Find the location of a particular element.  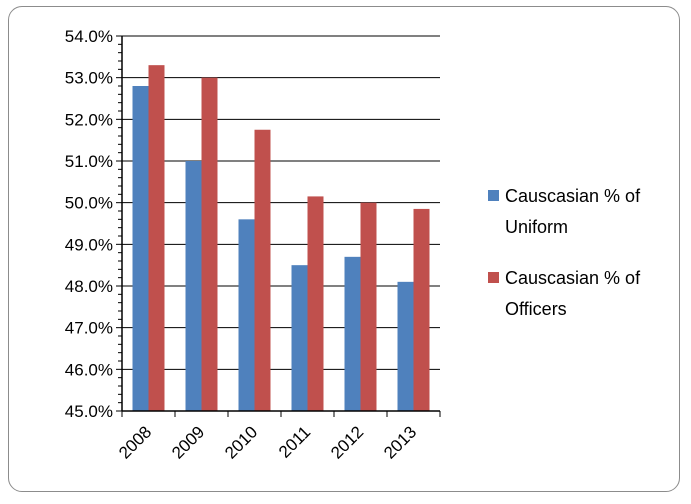

legend-swatch-uniform is located at coordinates (493, 195).